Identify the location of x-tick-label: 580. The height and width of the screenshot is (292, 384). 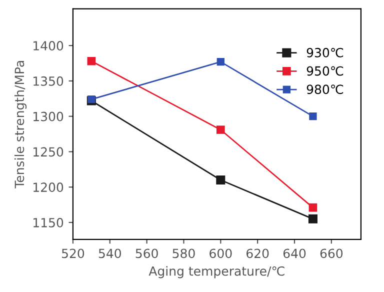
(183, 253).